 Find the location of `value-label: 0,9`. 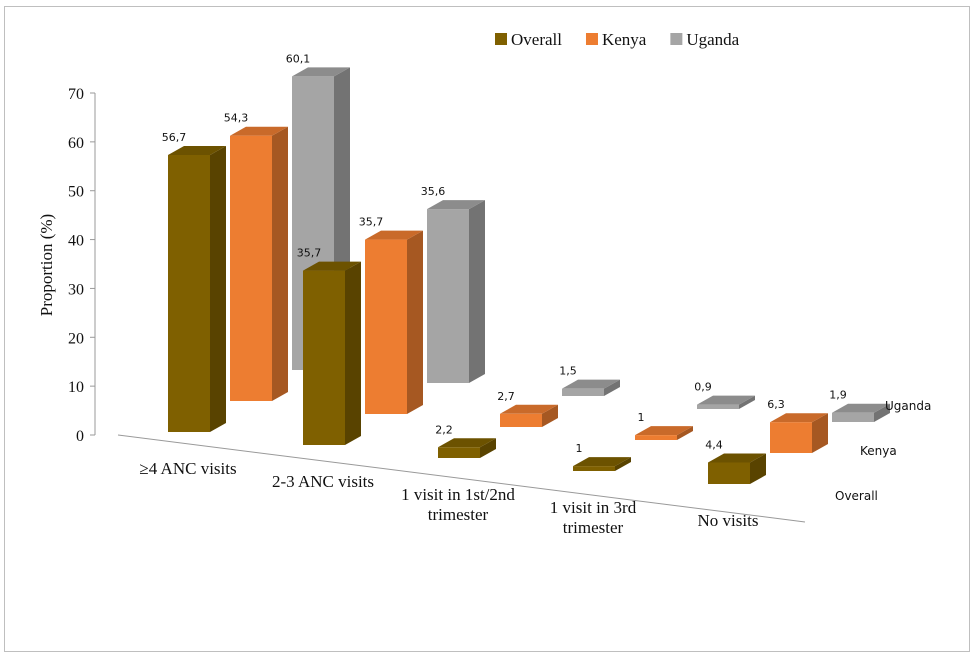

value-label: 0,9 is located at coordinates (703, 387).